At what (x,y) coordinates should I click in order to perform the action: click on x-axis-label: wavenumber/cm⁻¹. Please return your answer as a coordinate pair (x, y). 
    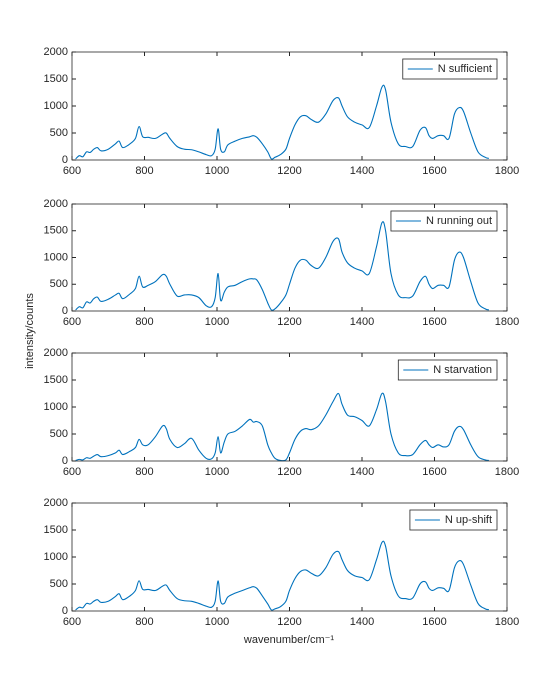
    Looking at the image, I should click on (289, 640).